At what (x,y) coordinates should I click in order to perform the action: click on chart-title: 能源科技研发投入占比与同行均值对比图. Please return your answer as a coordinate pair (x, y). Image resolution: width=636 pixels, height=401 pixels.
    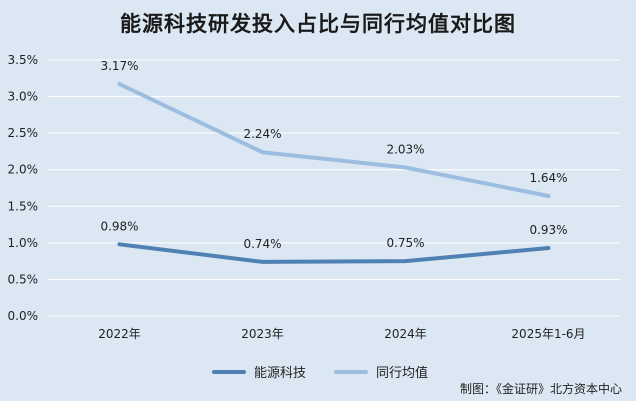
    Looking at the image, I should click on (318, 24).